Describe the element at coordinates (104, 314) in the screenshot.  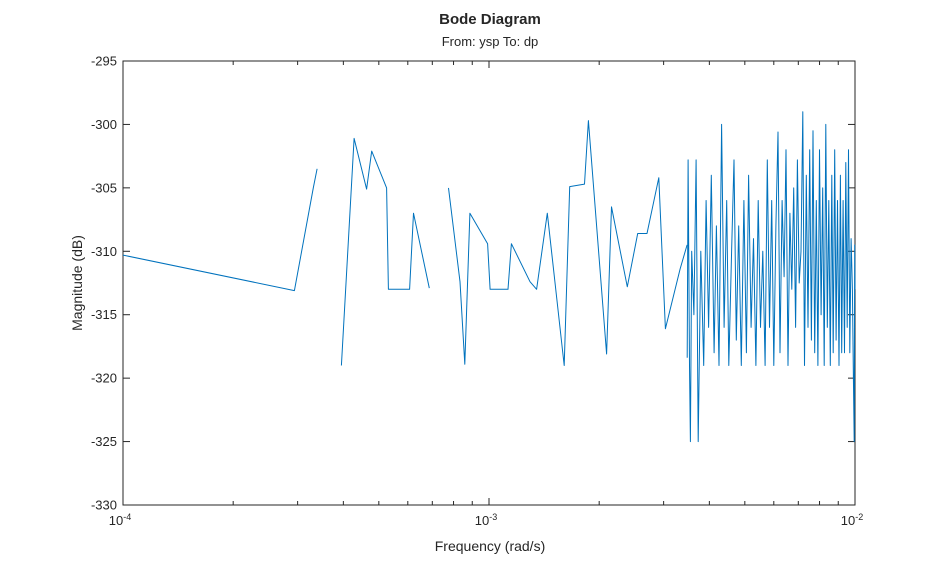
I see `y-tick-label: -315` at that location.